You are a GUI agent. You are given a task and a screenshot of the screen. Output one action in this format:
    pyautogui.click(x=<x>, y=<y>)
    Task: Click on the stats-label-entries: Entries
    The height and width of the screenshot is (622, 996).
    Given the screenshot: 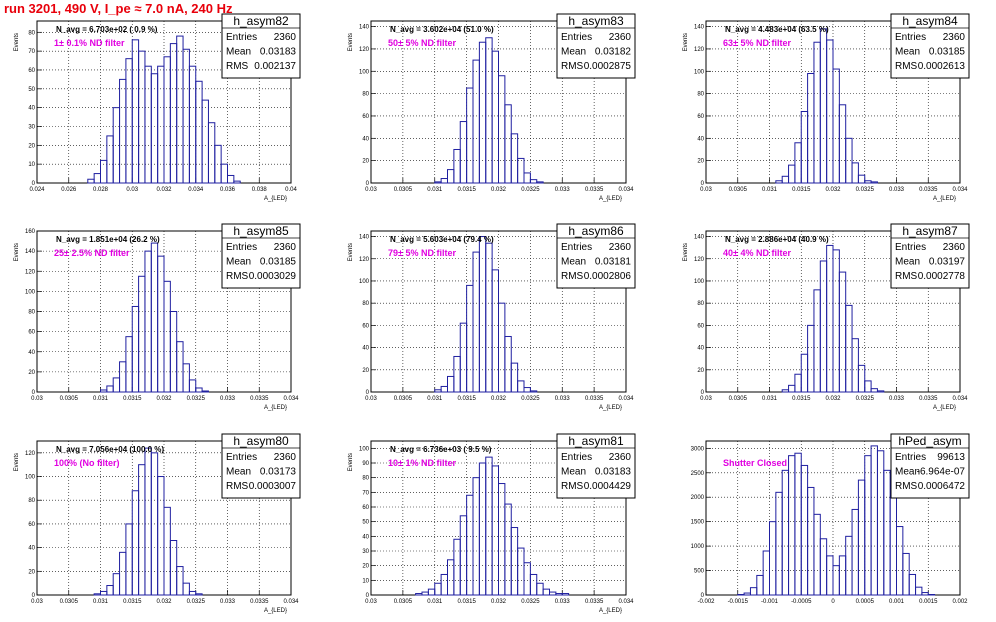 What is the action you would take?
    pyautogui.click(x=910, y=37)
    